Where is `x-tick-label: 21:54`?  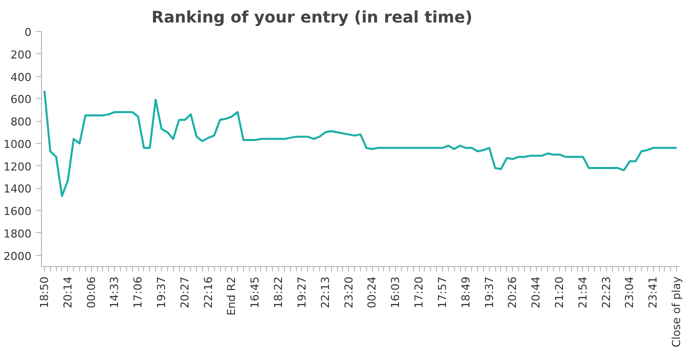 x-tick-label: 21:54 is located at coordinates (583, 292).